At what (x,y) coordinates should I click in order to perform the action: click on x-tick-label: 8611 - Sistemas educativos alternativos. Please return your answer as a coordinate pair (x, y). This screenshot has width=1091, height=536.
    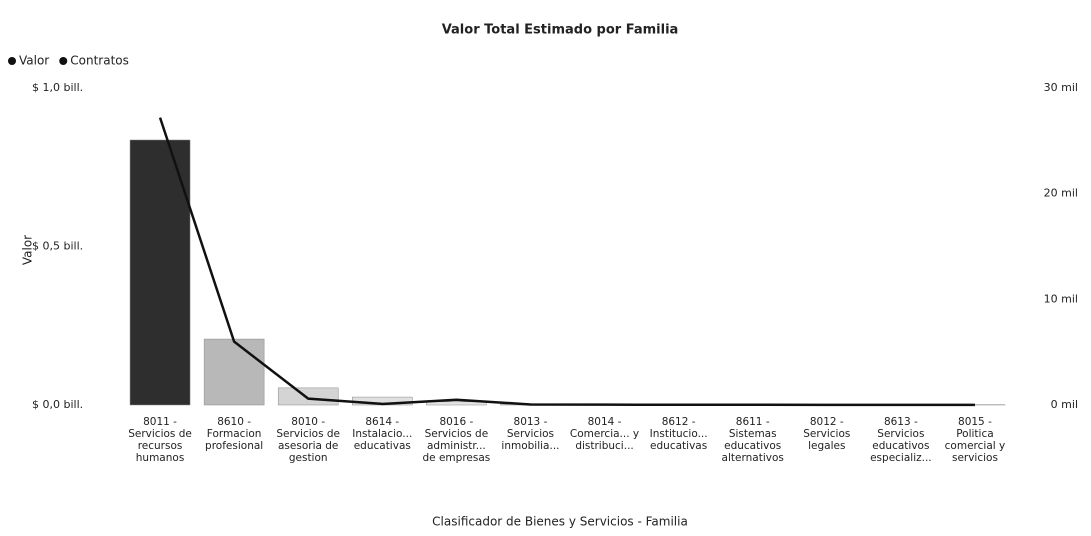
    Looking at the image, I should click on (752, 440).